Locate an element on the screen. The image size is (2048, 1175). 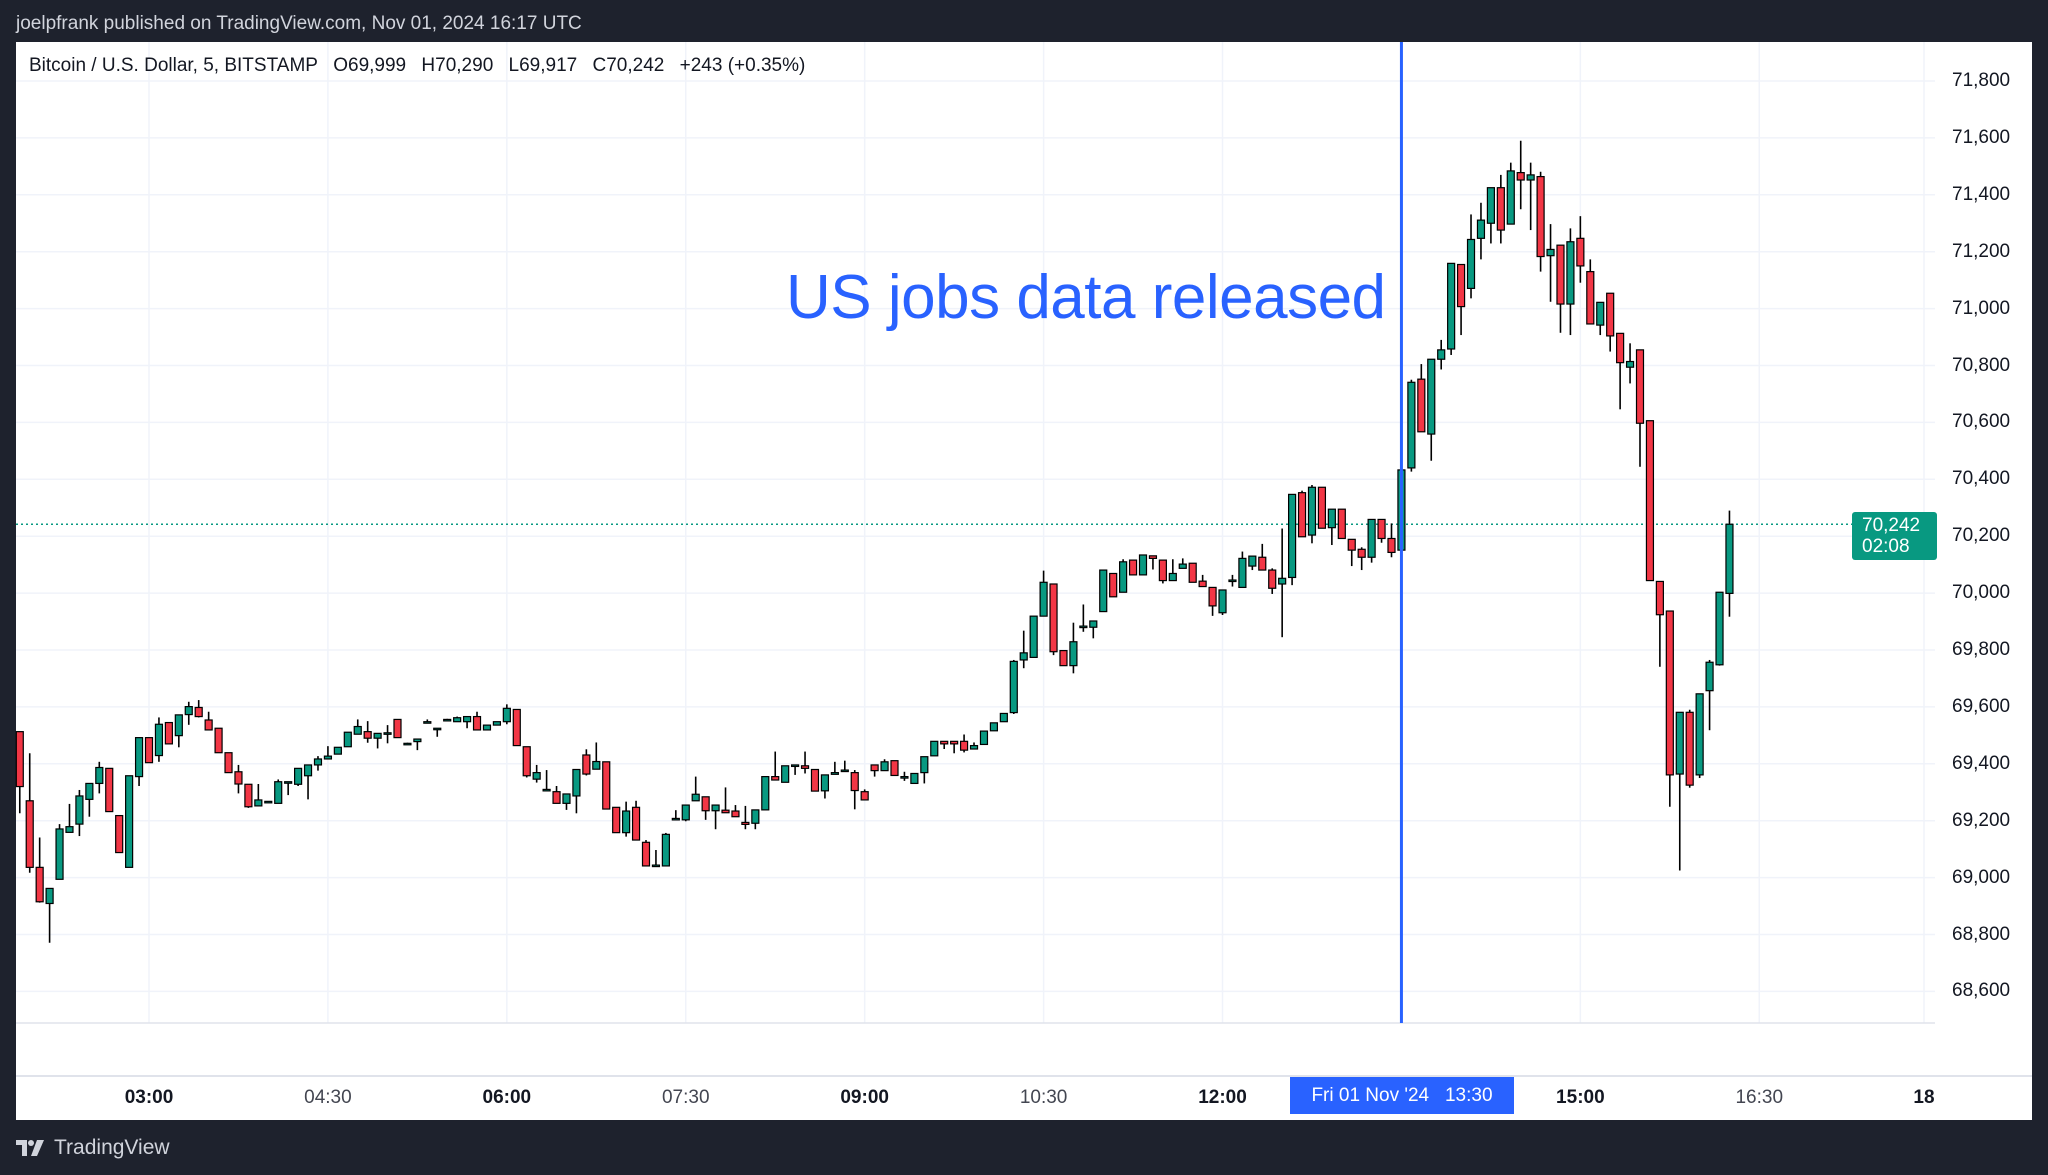
price-tick-label: 70,400 is located at coordinates (1981, 479).